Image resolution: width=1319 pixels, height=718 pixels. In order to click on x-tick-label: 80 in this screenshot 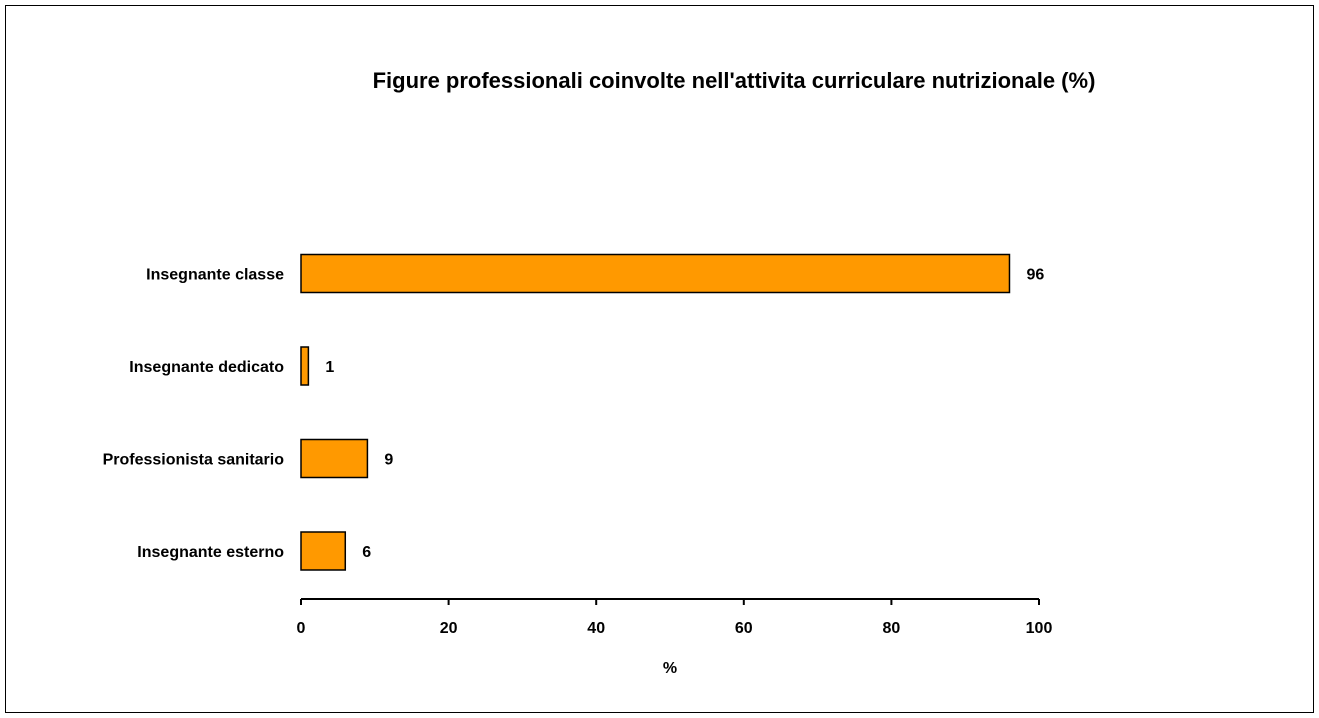, I will do `click(892, 628)`.